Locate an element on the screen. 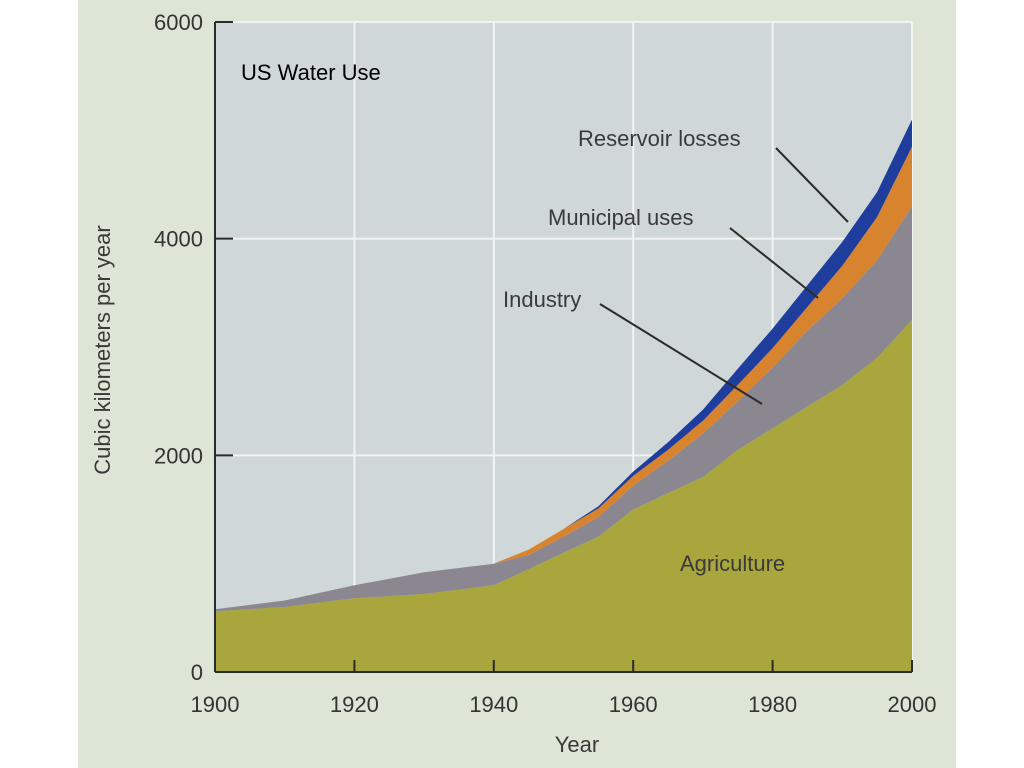 The height and width of the screenshot is (768, 1024). x-tick-label-1980: 1980 is located at coordinates (772, 704).